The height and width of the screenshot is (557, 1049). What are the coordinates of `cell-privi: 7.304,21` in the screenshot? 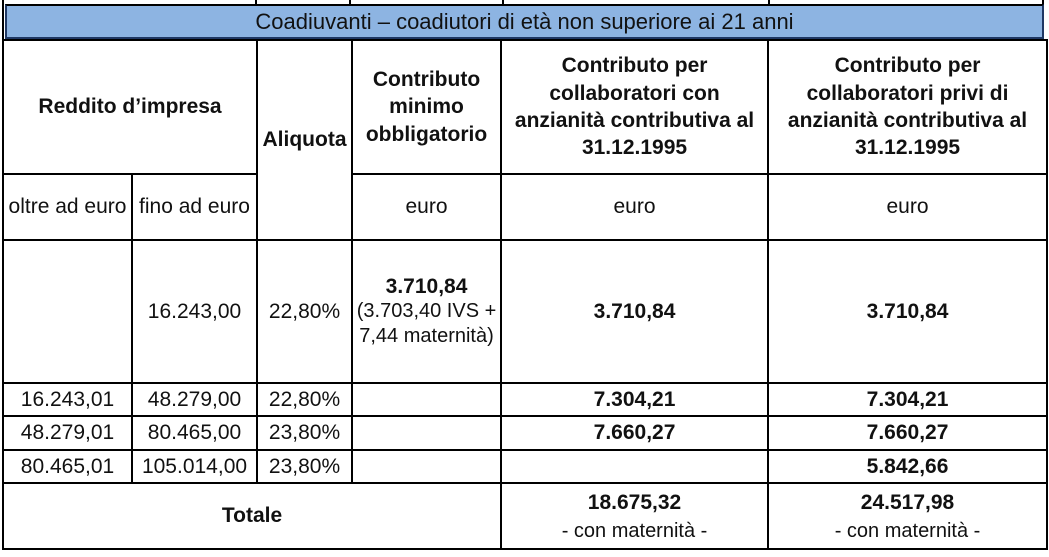 It's located at (908, 399).